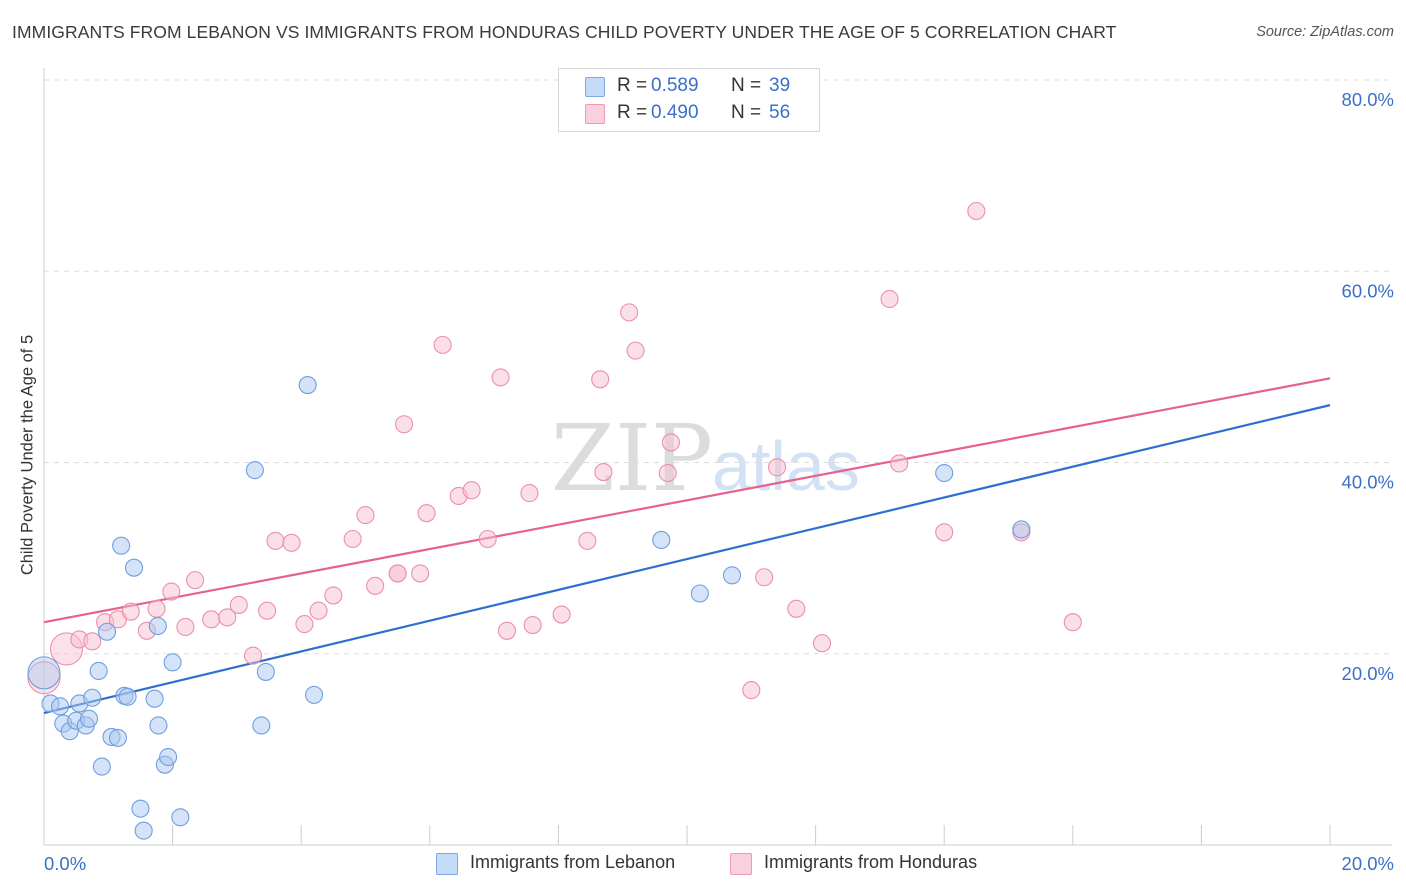  Describe the element at coordinates (65, 863) in the screenshot. I see `x-tick-label: 0.0%` at that location.